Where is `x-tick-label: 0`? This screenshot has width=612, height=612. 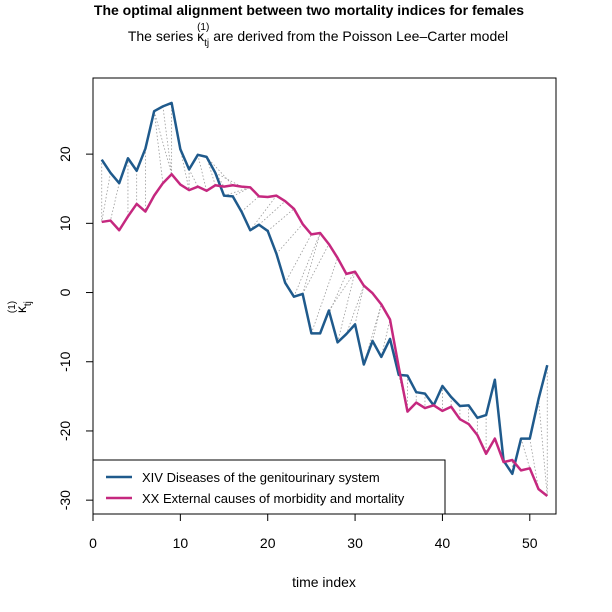
x-tick-label: 0 is located at coordinates (93, 543).